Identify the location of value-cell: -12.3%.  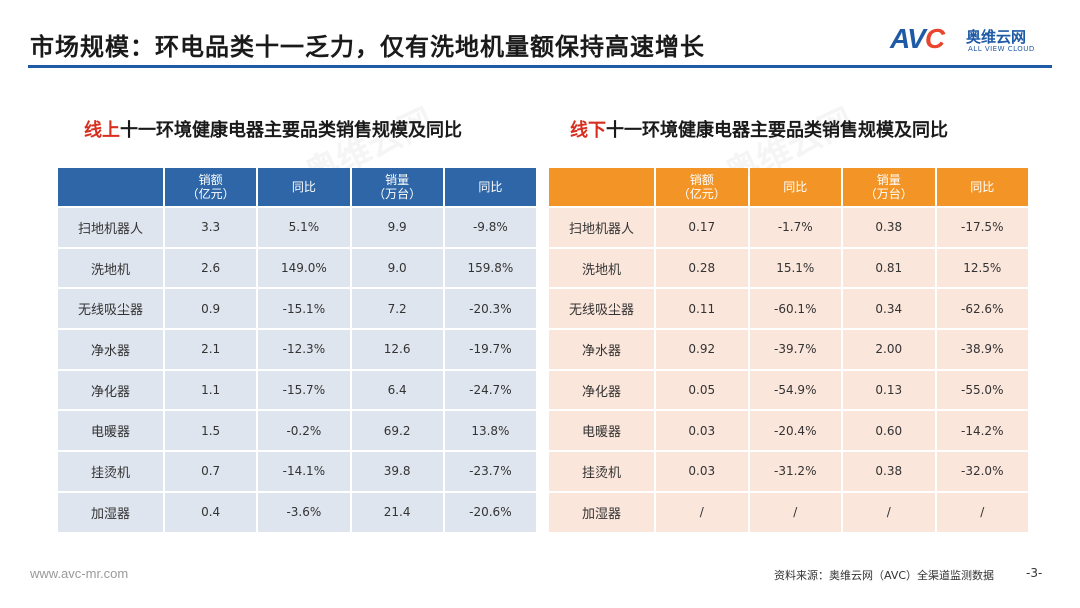
(304, 349).